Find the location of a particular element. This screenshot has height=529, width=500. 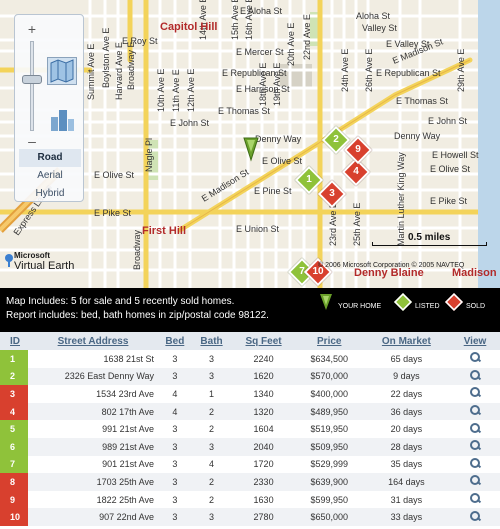

street-address: 1822 25th Ave is located at coordinates (125, 499).